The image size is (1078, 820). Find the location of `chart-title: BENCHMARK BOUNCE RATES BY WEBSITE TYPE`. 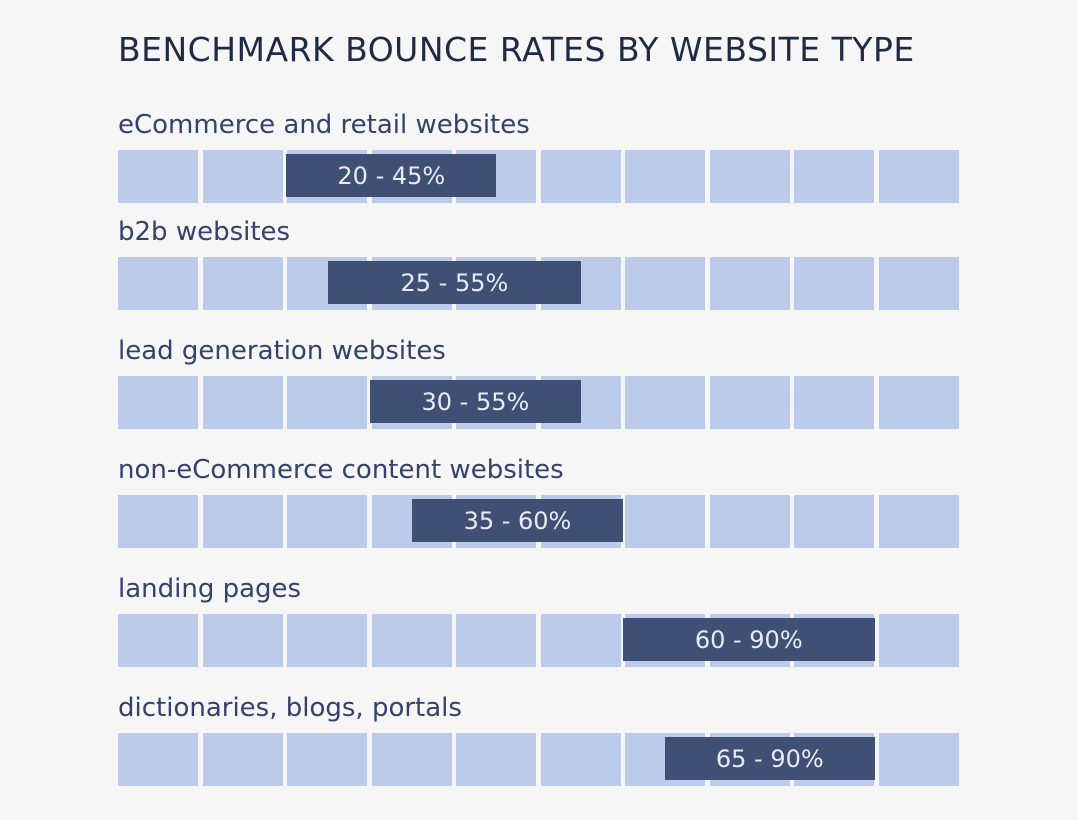

chart-title: BENCHMARK BOUNCE RATES BY WEBSITE TYPE is located at coordinates (516, 49).